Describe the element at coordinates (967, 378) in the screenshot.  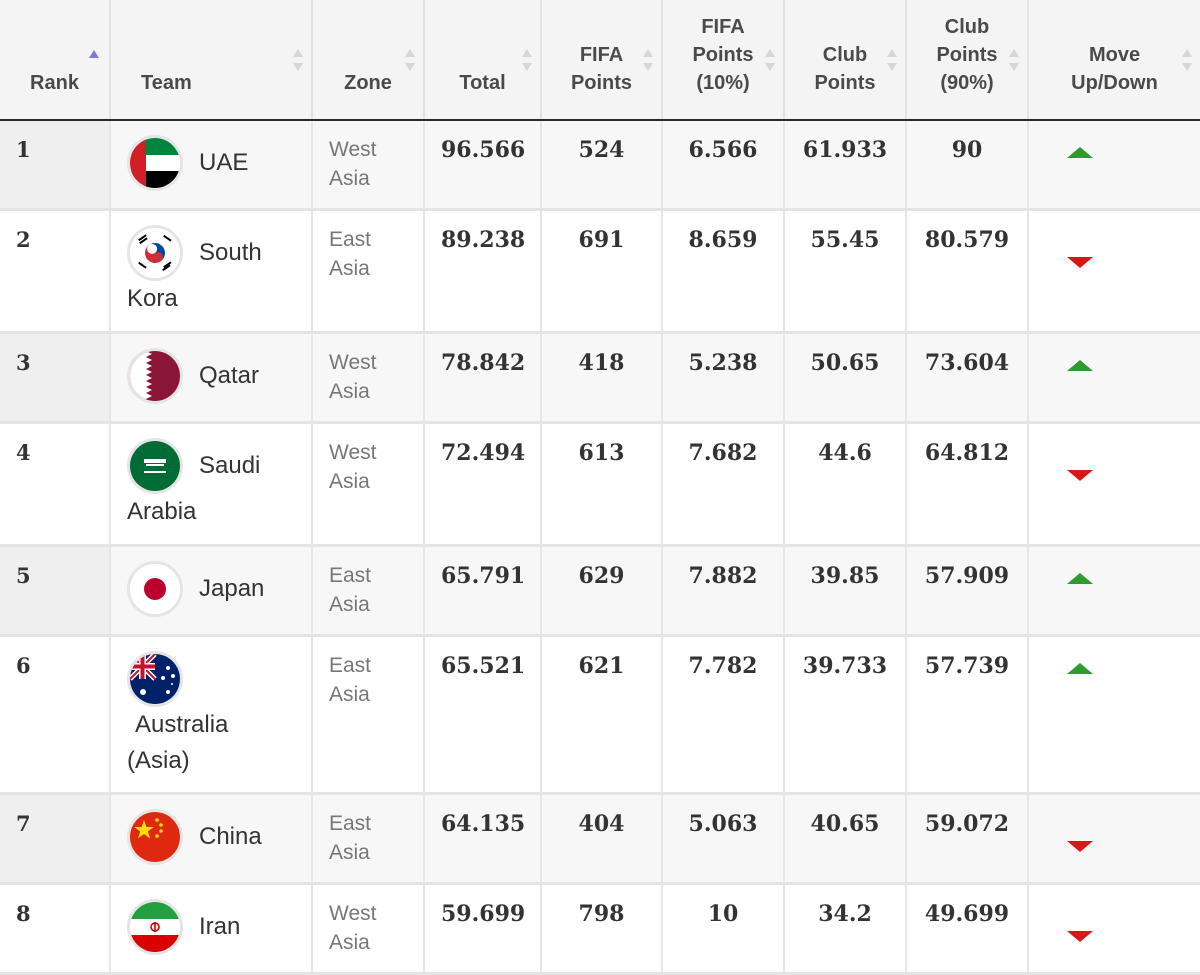
I see `club-points-90-cell: 73.604` at that location.